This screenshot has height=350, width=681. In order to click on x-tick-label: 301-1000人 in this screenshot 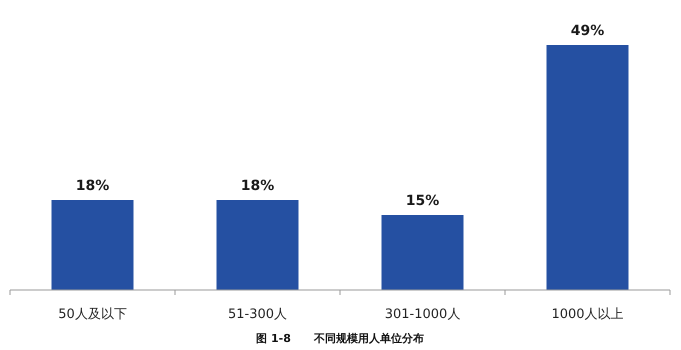, I will do `click(422, 314)`.